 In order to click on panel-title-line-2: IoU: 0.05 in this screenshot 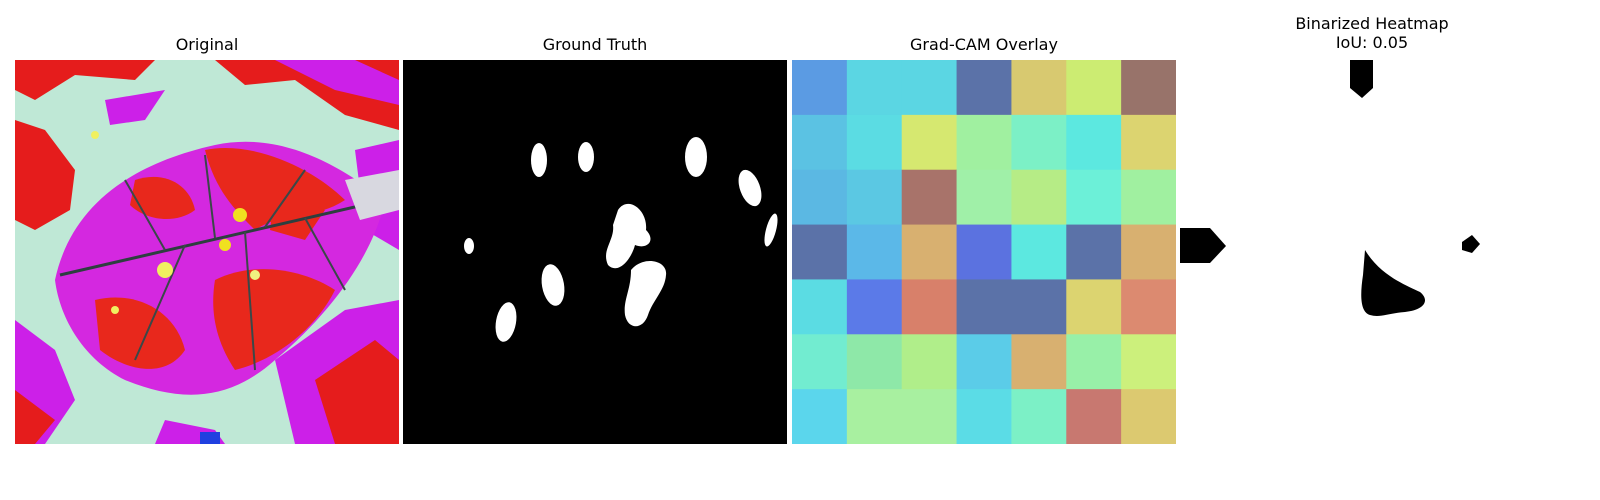, I will do `click(1372, 42)`.